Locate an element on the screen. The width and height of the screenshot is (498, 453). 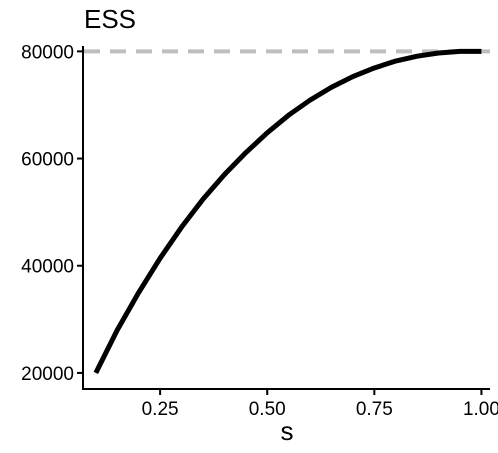
y-tick-label: 80000 is located at coordinates (47, 52).